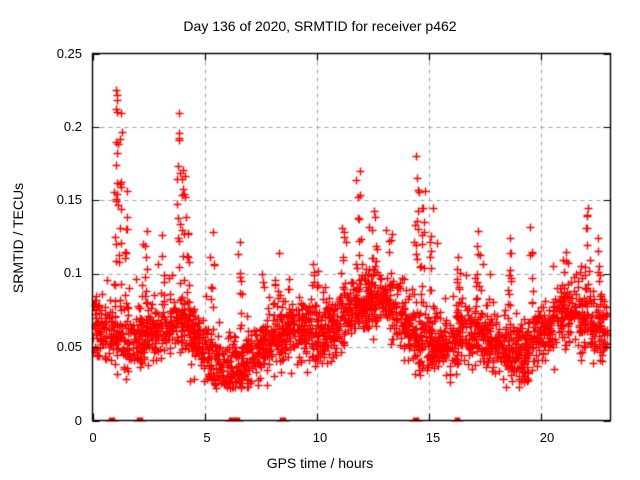 This screenshot has width=640, height=480. I want to click on y-tick-label-0: 0, so click(78, 420).